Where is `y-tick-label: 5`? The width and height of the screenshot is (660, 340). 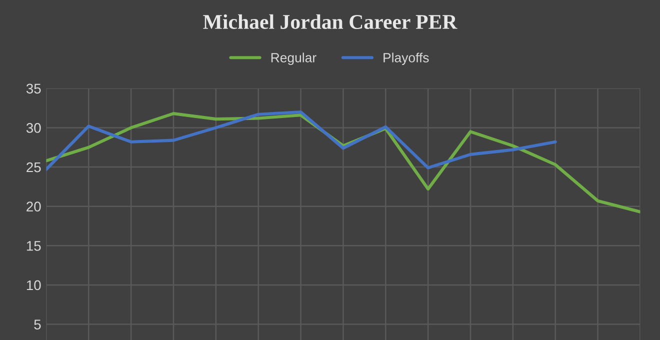 y-tick-label: 5 is located at coordinates (37, 325).